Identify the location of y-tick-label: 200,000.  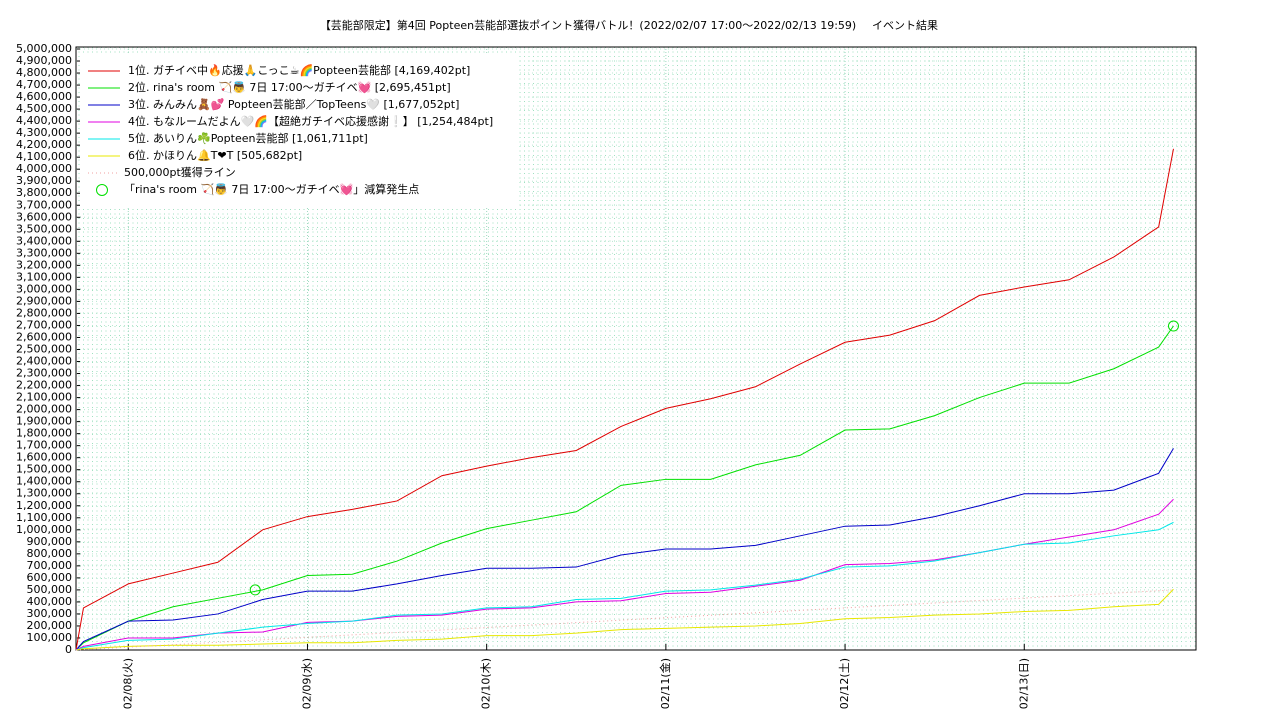
(50, 625).